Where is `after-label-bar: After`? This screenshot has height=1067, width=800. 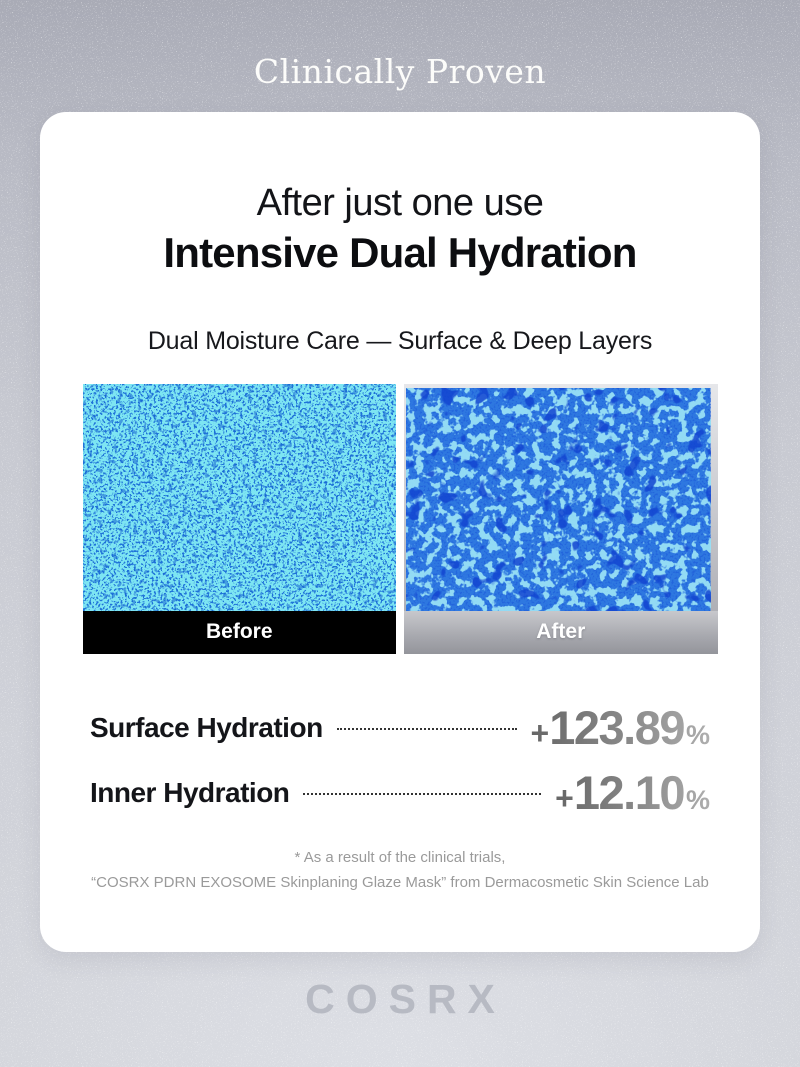
after-label-bar: After is located at coordinates (561, 632).